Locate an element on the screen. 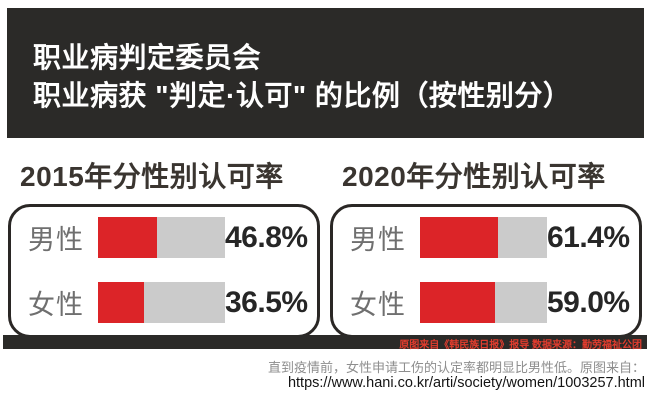 This screenshot has width=650, height=401. bar-value-2020-female: 59.0% is located at coordinates (588, 302).